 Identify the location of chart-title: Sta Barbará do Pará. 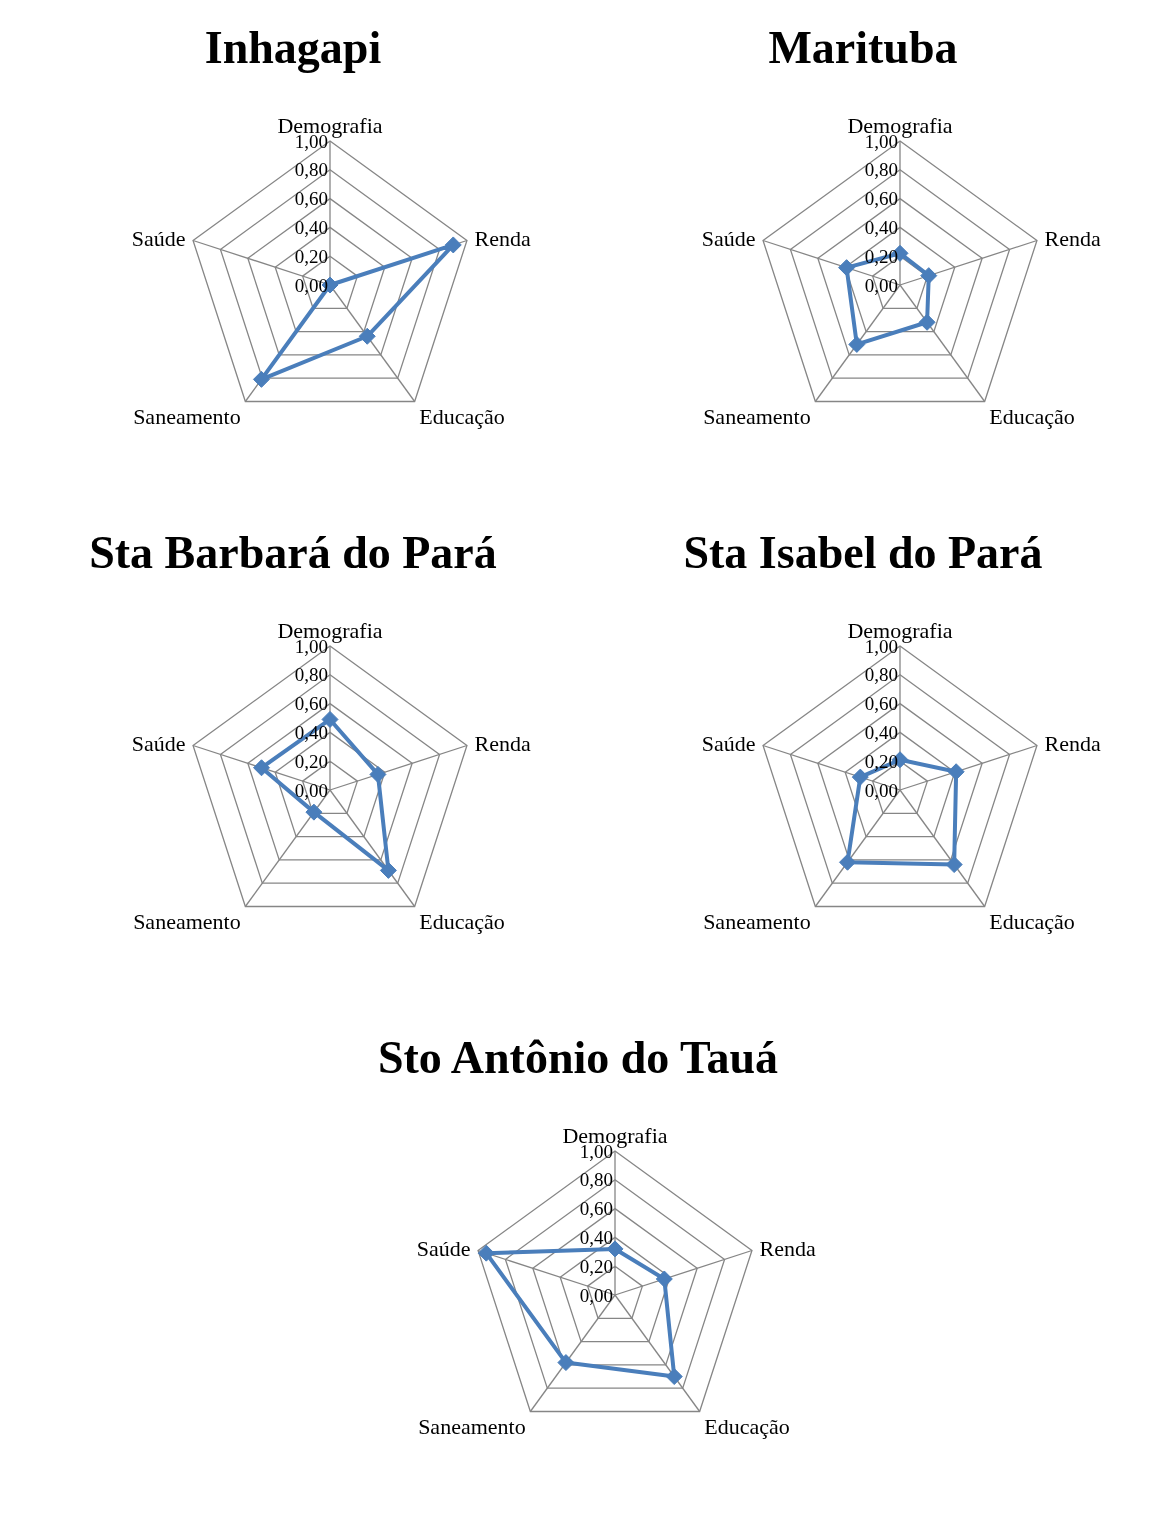
(293, 553).